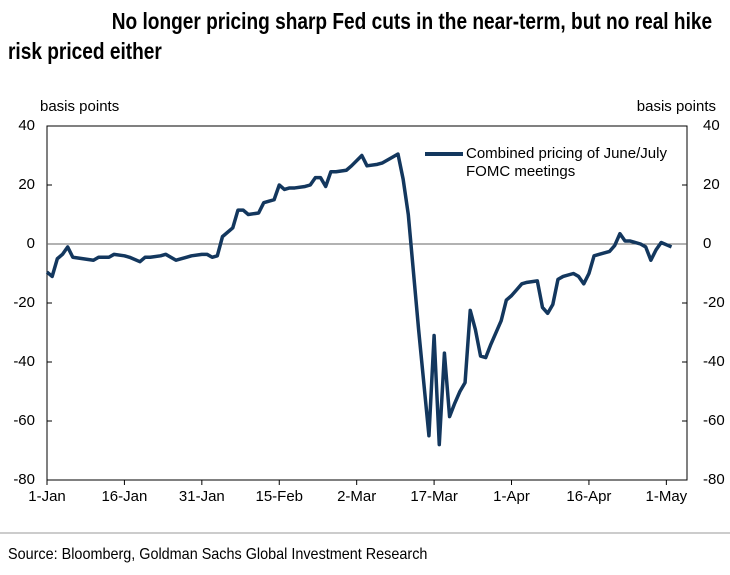  I want to click on y2-tick-label: 40, so click(711, 125).